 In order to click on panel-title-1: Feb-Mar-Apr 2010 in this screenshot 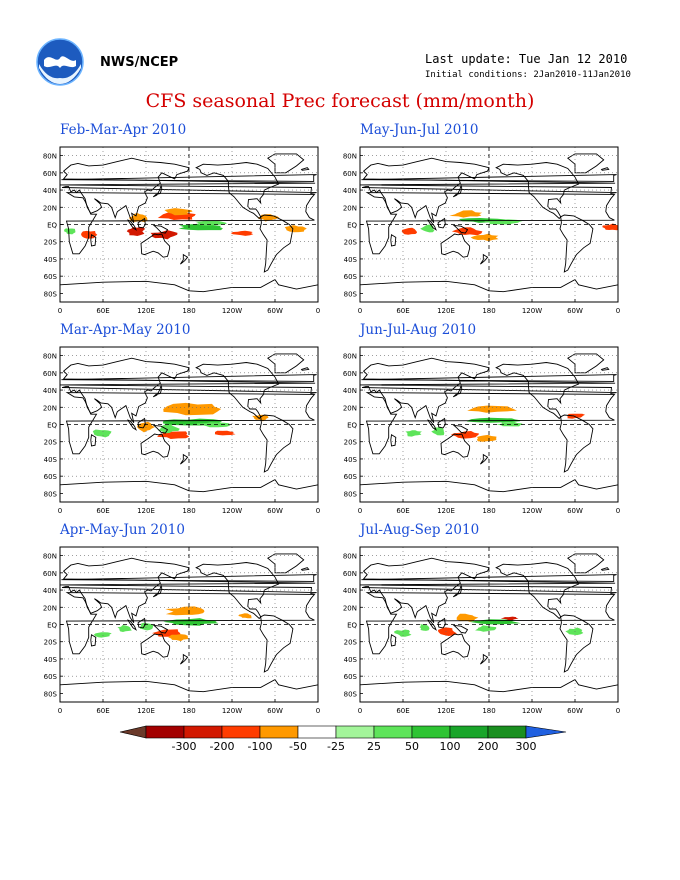, I will do `click(123, 130)`.